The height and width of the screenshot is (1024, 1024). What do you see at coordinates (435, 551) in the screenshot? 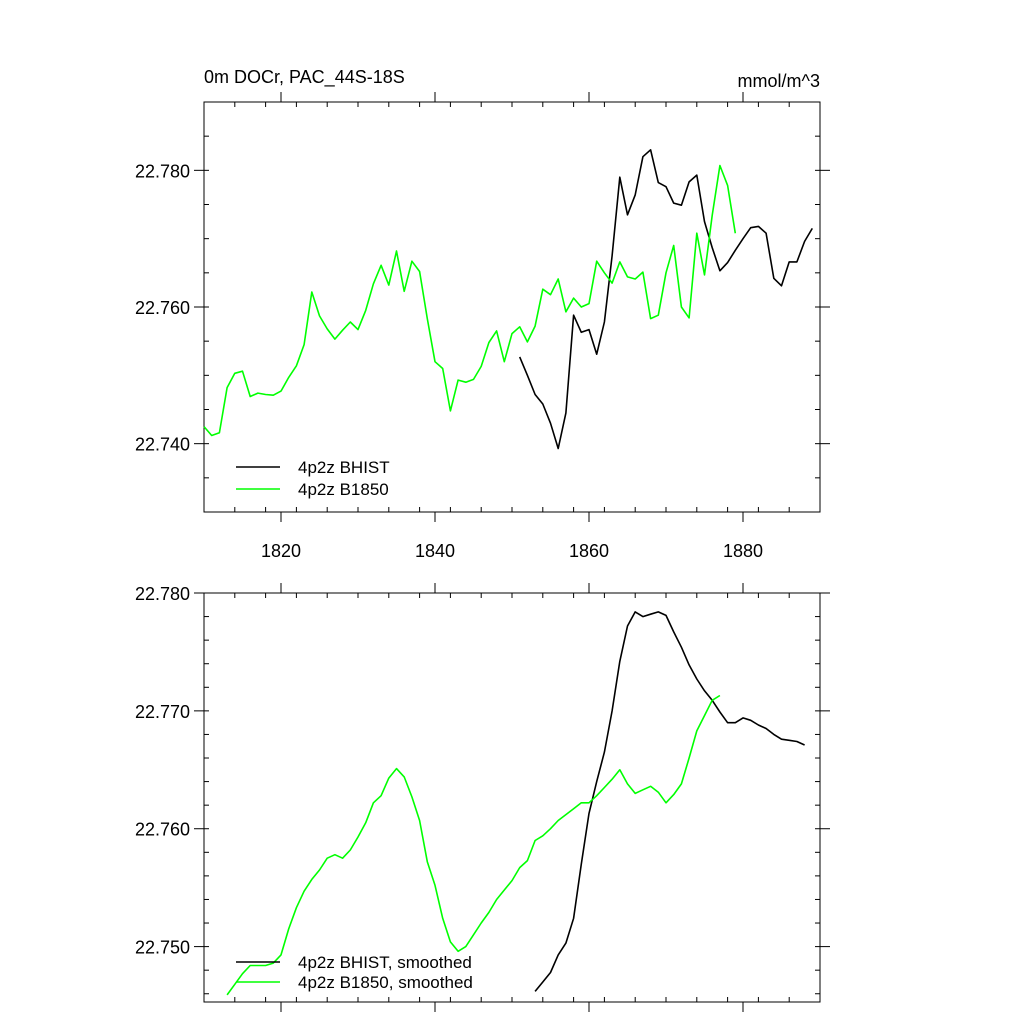
I see `x-tick-label: 1840` at bounding box center [435, 551].